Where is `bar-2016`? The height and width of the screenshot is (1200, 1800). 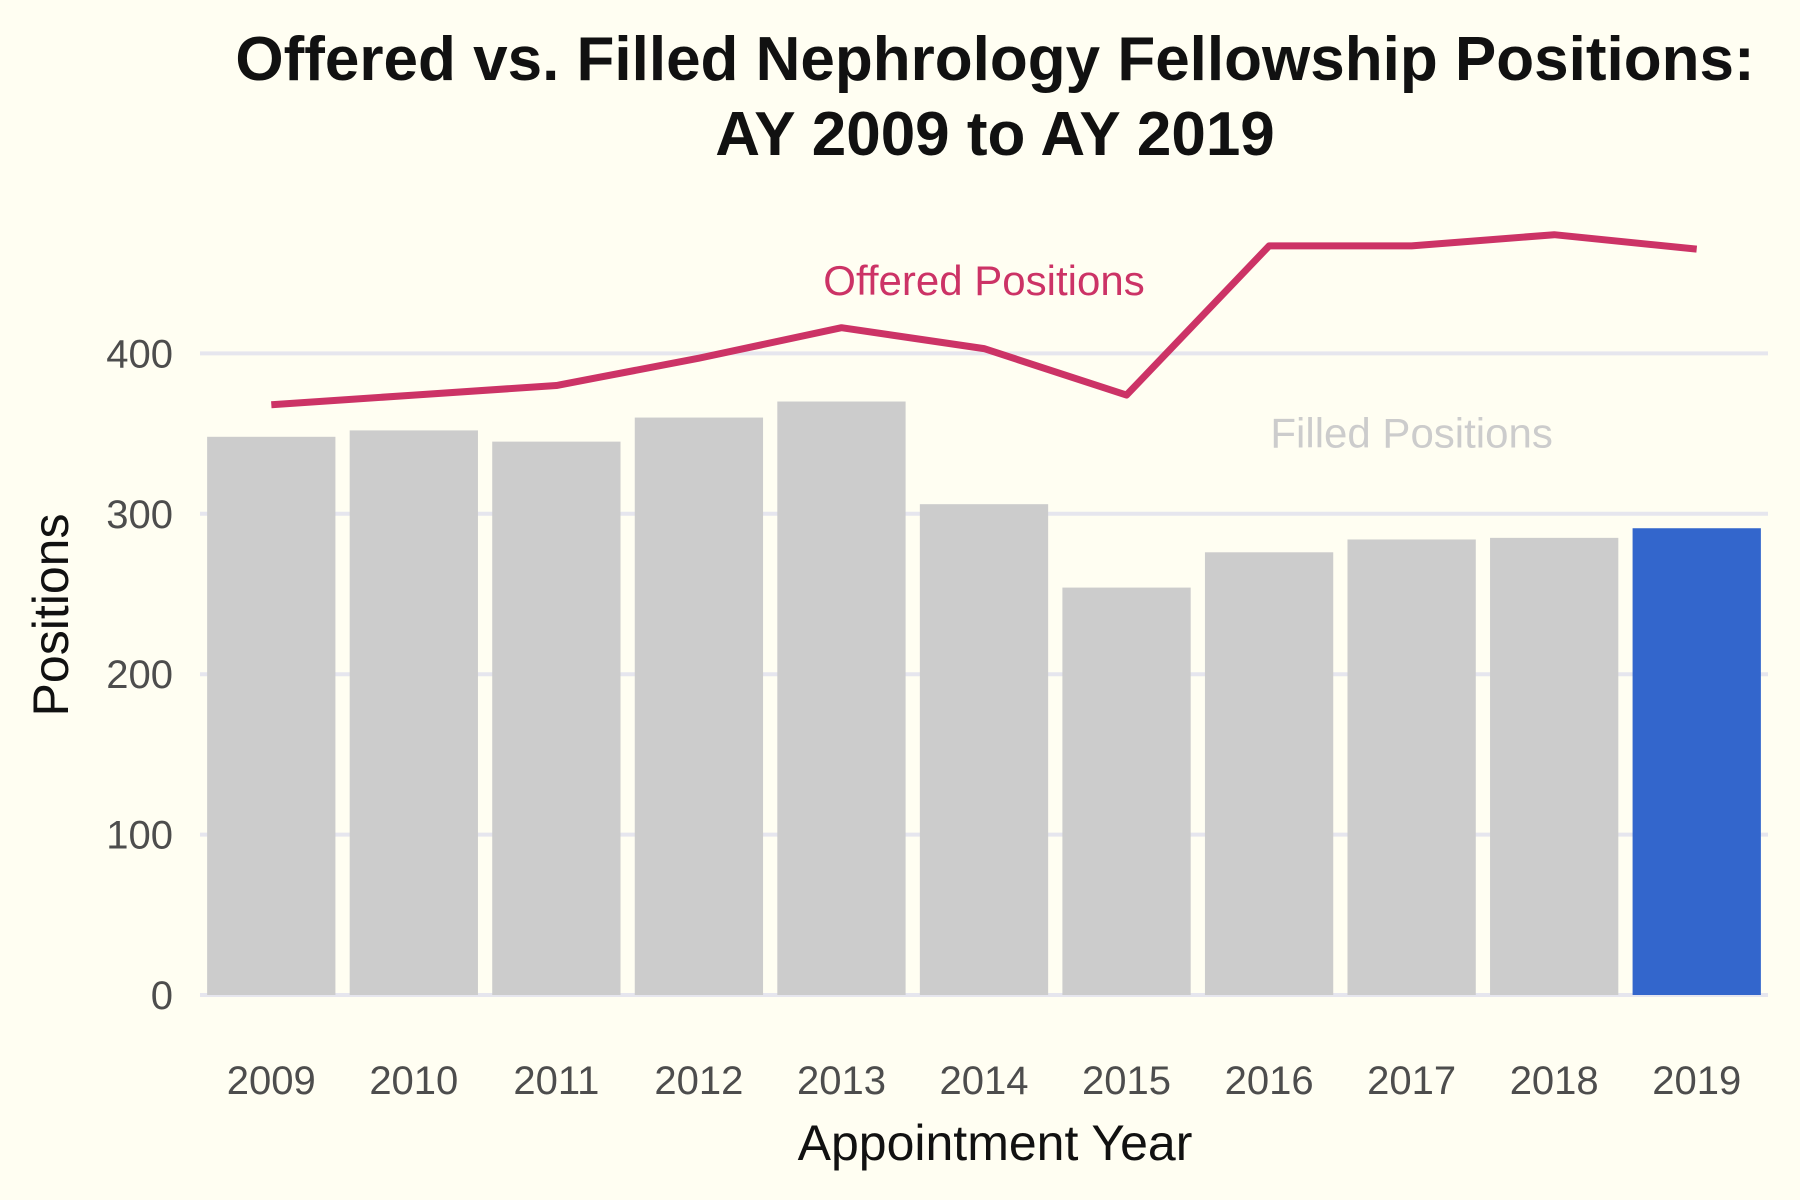
bar-2016 is located at coordinates (1269, 773).